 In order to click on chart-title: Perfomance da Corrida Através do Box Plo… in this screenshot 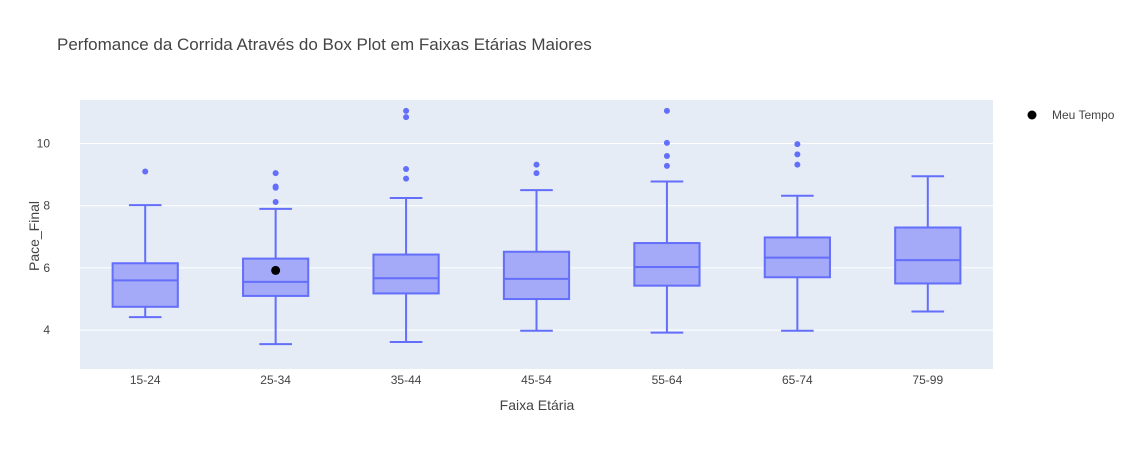, I will do `click(324, 44)`.